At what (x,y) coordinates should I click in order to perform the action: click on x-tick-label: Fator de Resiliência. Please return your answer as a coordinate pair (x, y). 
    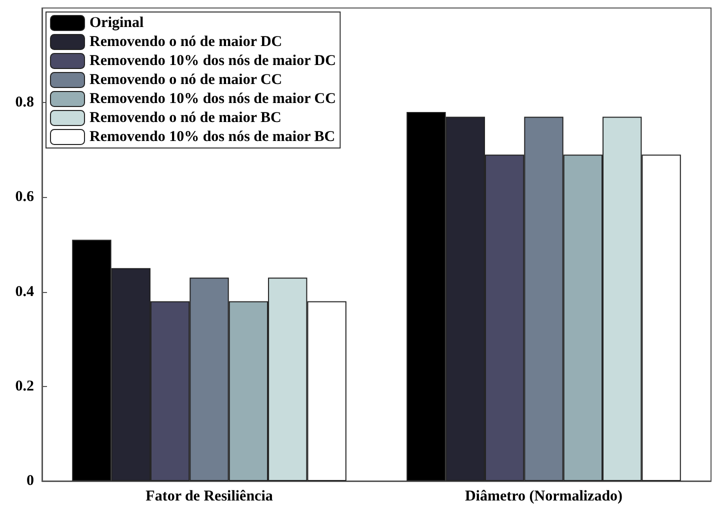
    Looking at the image, I should click on (210, 496).